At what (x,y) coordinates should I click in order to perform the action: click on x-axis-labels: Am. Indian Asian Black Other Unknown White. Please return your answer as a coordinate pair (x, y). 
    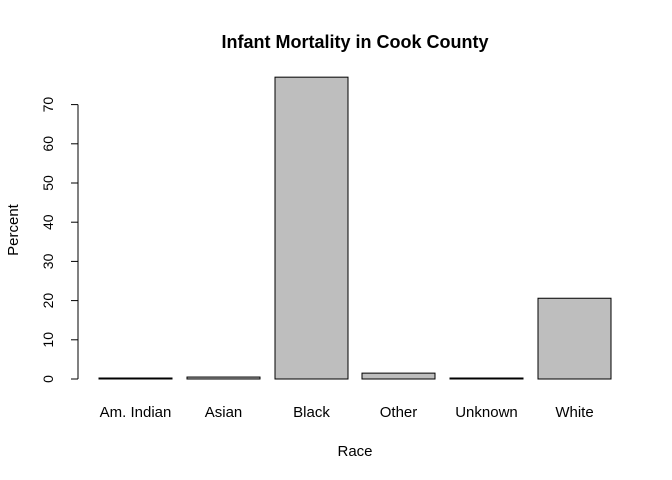
    Looking at the image, I should click on (347, 412).